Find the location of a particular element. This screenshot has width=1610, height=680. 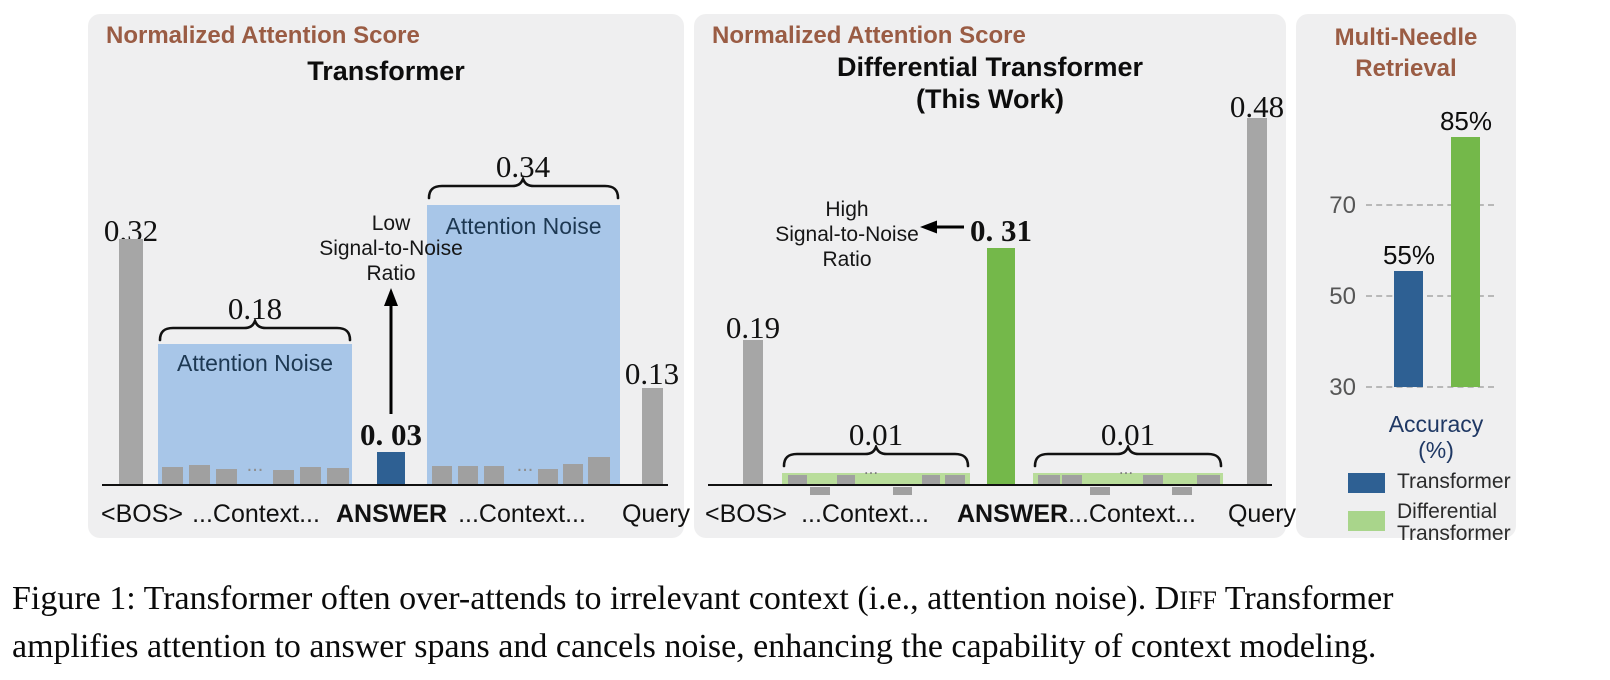

panel-title: Multi-Needle Retrieval is located at coordinates (1406, 53).